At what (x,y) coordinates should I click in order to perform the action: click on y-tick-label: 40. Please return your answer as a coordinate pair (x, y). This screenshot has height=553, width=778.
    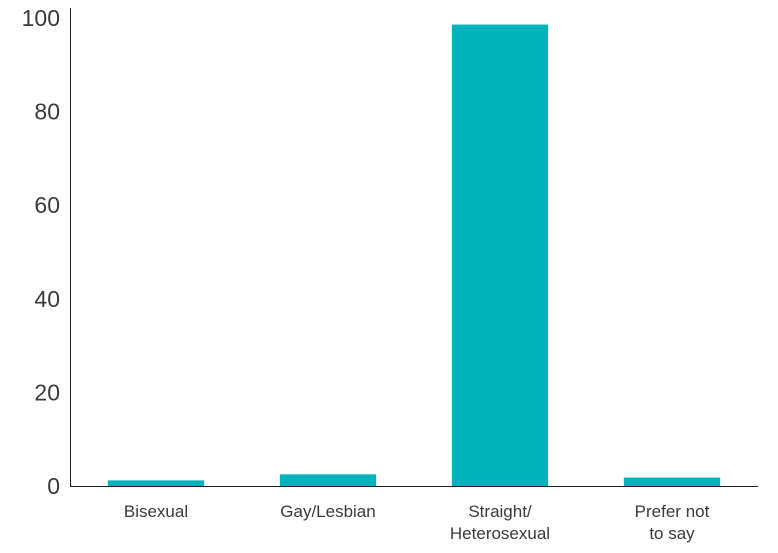
    Looking at the image, I should click on (47, 299).